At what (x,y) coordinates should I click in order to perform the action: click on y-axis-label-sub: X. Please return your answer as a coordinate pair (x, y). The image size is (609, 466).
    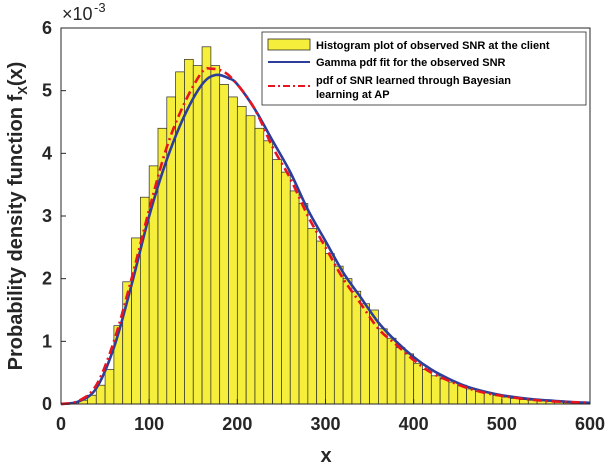
    Looking at the image, I should click on (22, 90).